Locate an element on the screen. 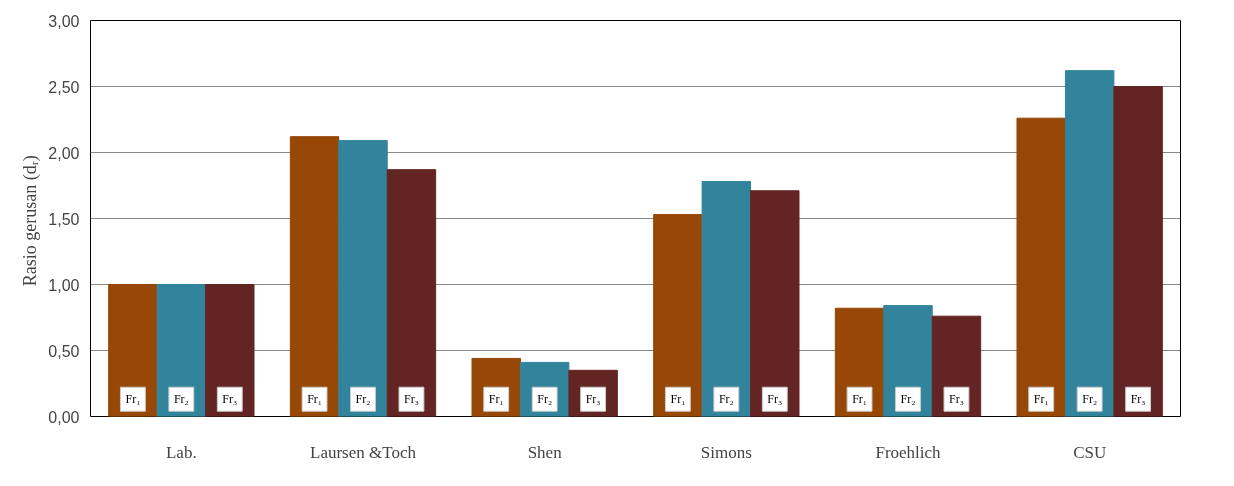  y-tick-label: 2,00 is located at coordinates (64, 153).